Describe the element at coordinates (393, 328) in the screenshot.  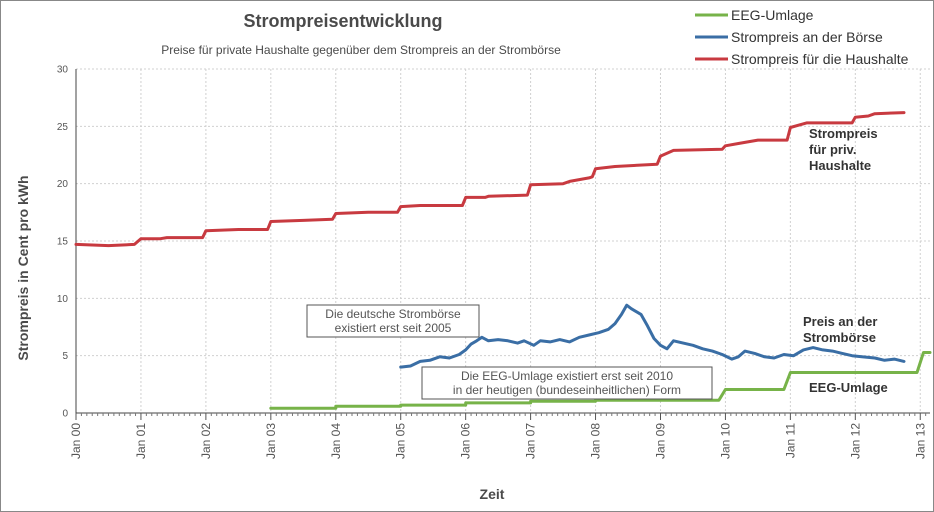
I see `annotation-text: existiert erst seit 2005` at that location.